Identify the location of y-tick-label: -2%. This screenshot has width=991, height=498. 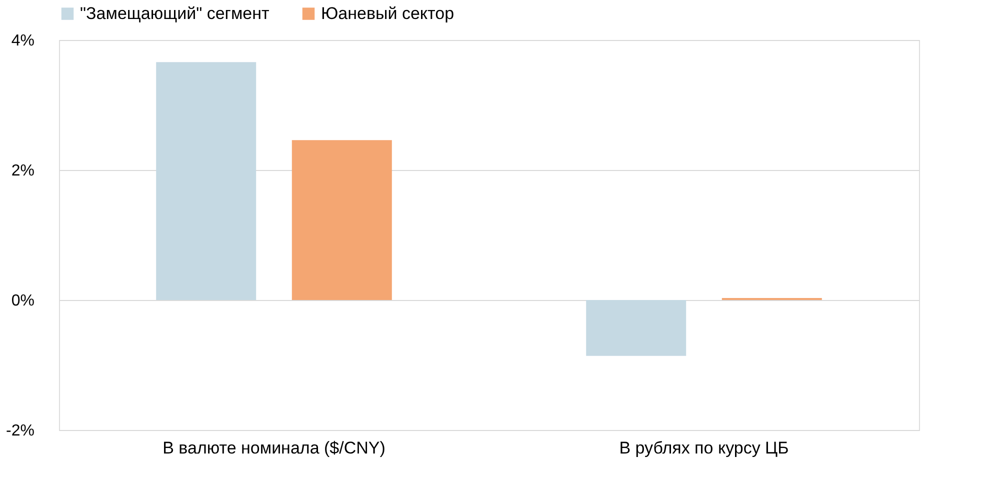
(20, 431).